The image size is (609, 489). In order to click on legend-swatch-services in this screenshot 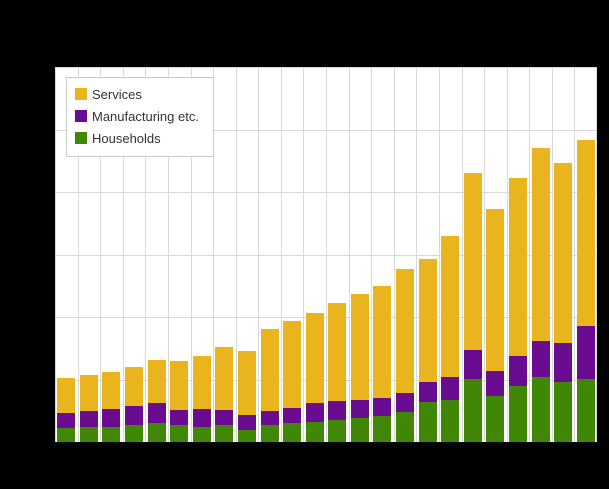, I will do `click(81, 94)`.